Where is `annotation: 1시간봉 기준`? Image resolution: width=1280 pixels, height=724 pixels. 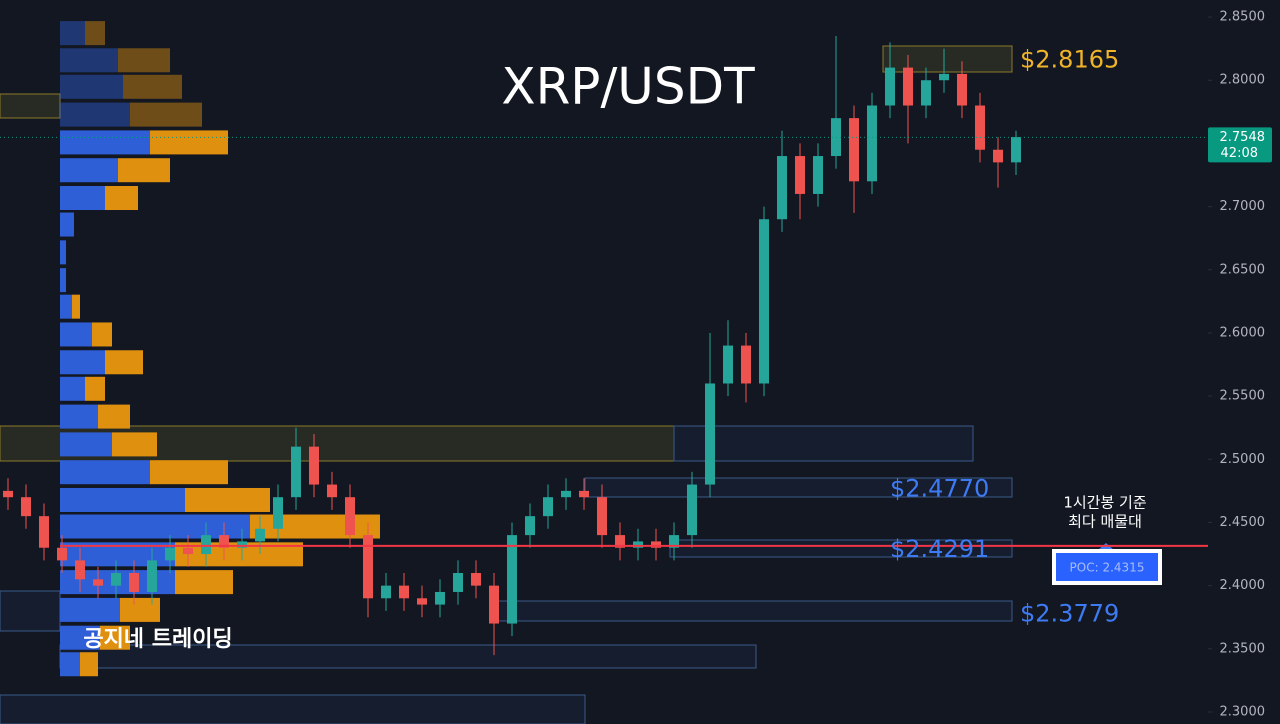
annotation: 1시간봉 기준 is located at coordinates (1105, 503).